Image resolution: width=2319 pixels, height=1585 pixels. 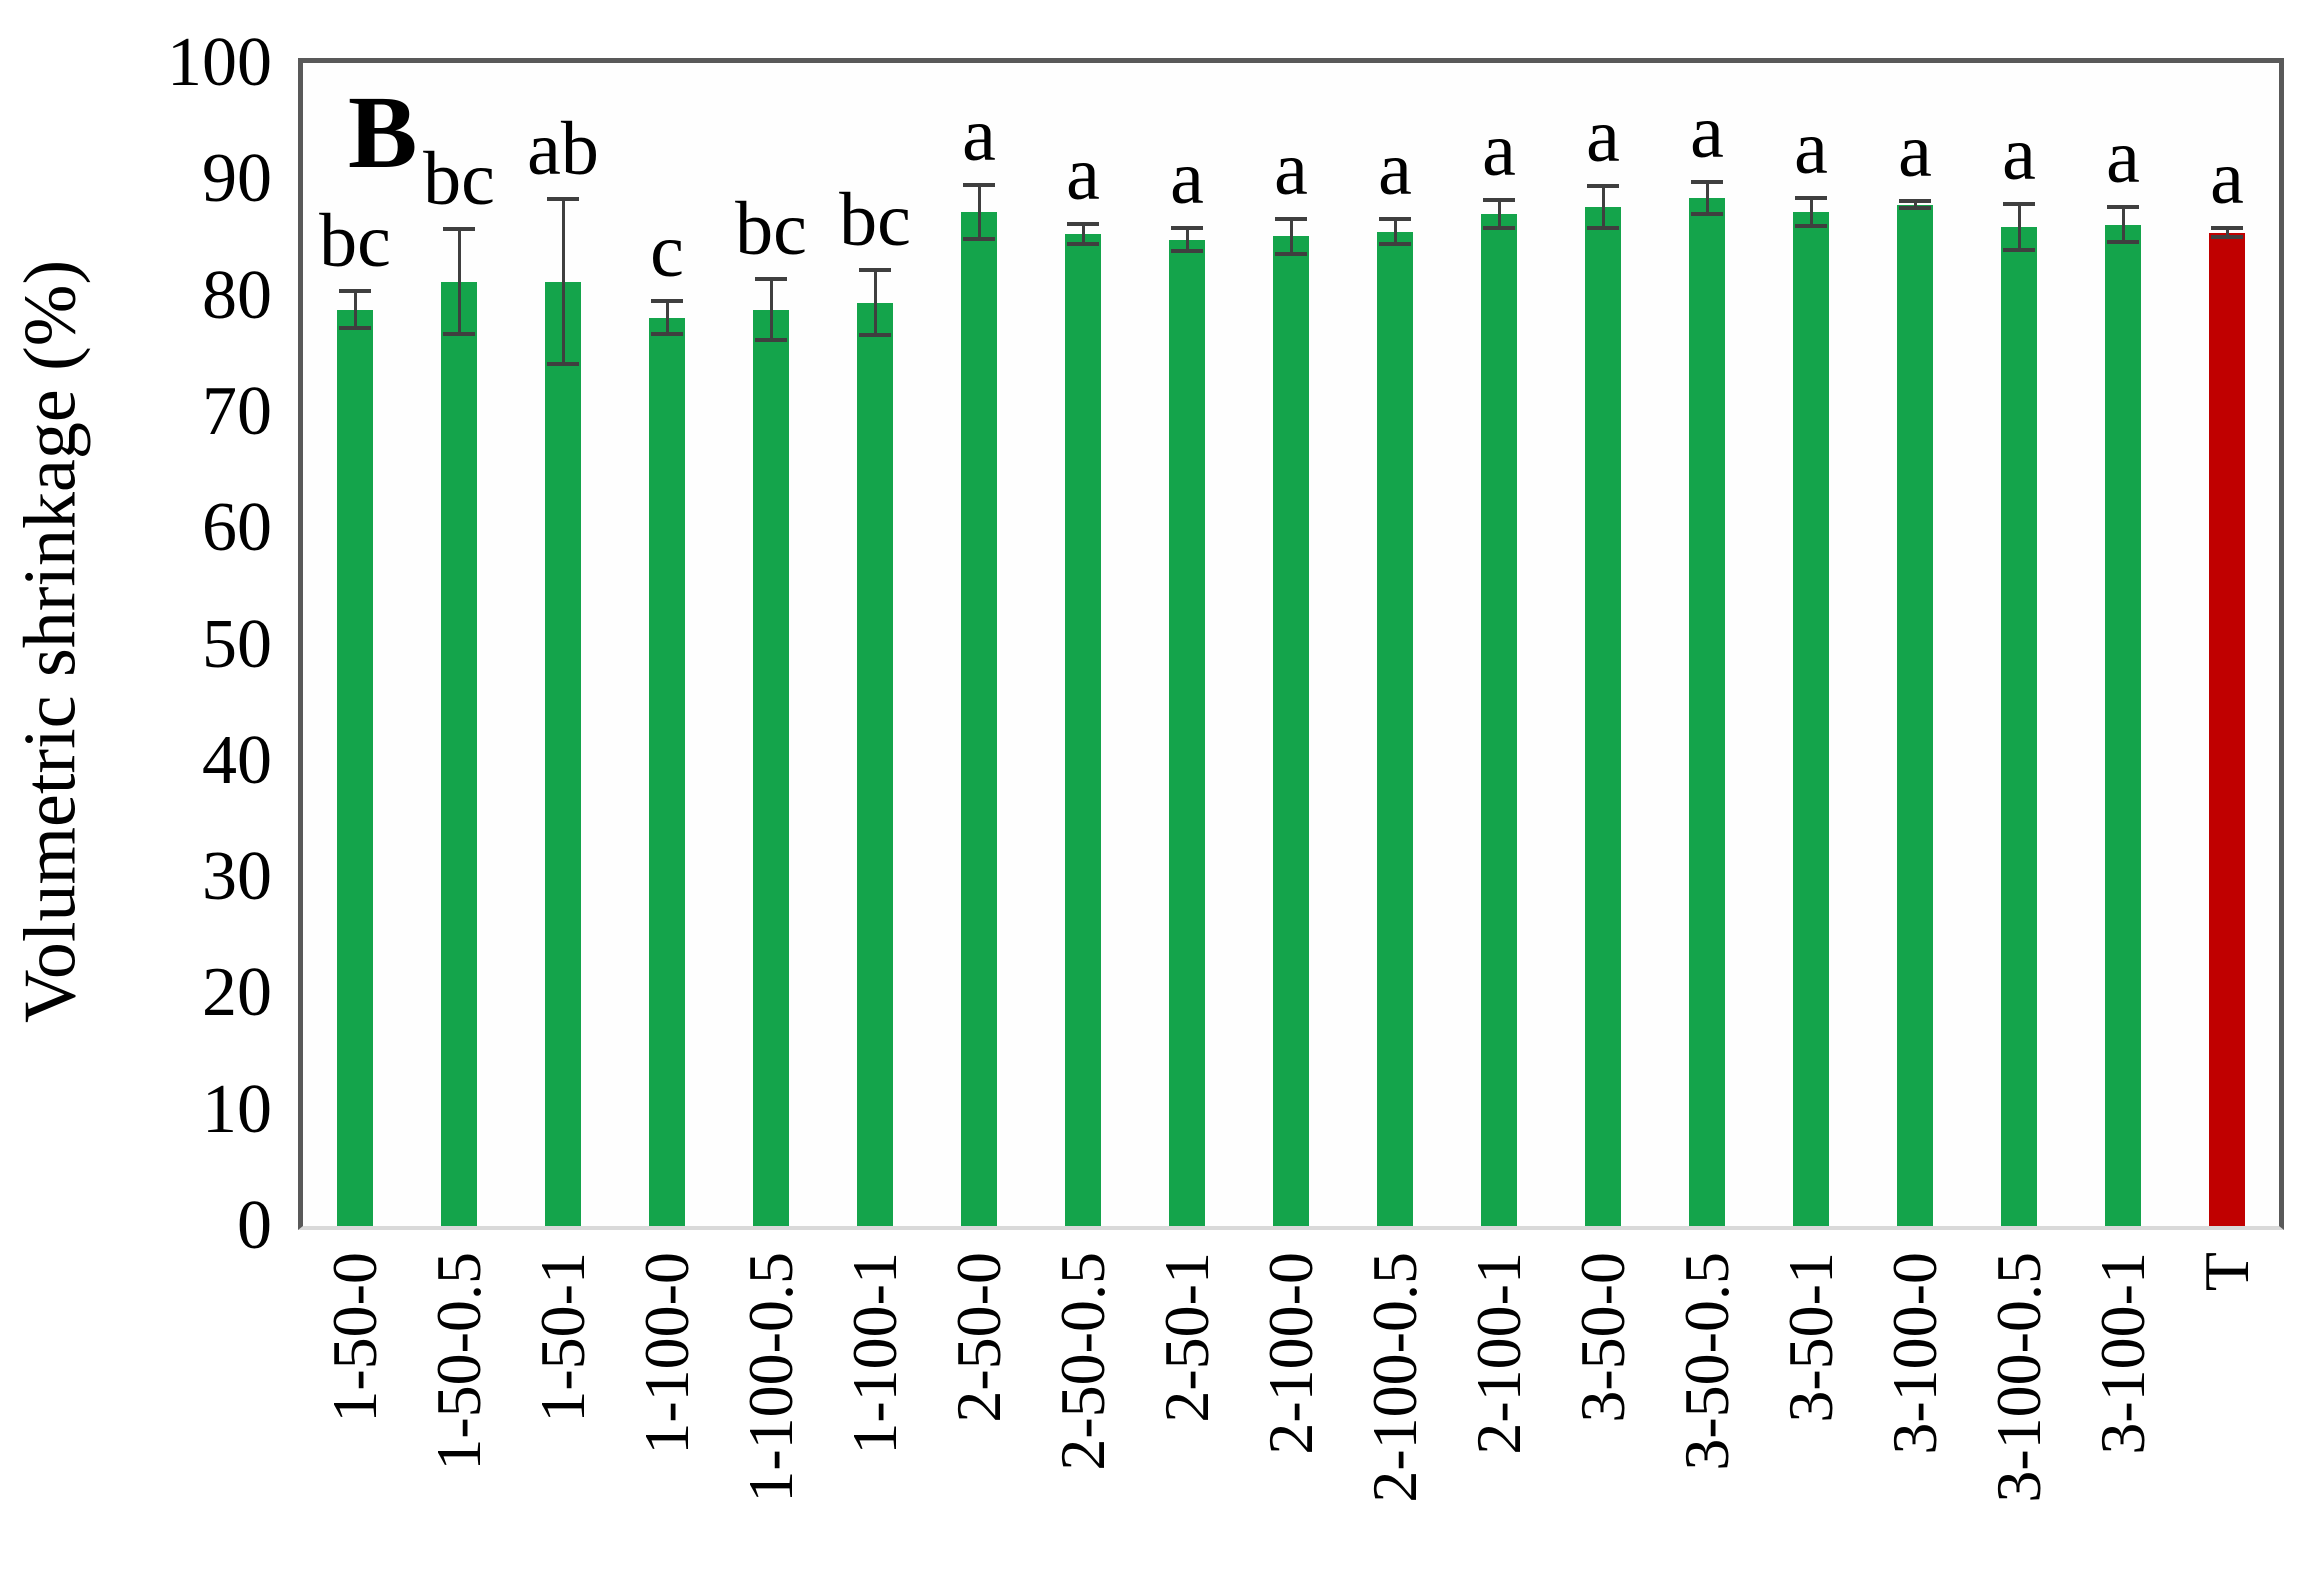 What do you see at coordinates (1083, 173) in the screenshot?
I see `sig-letter-2-50-0.5: a` at bounding box center [1083, 173].